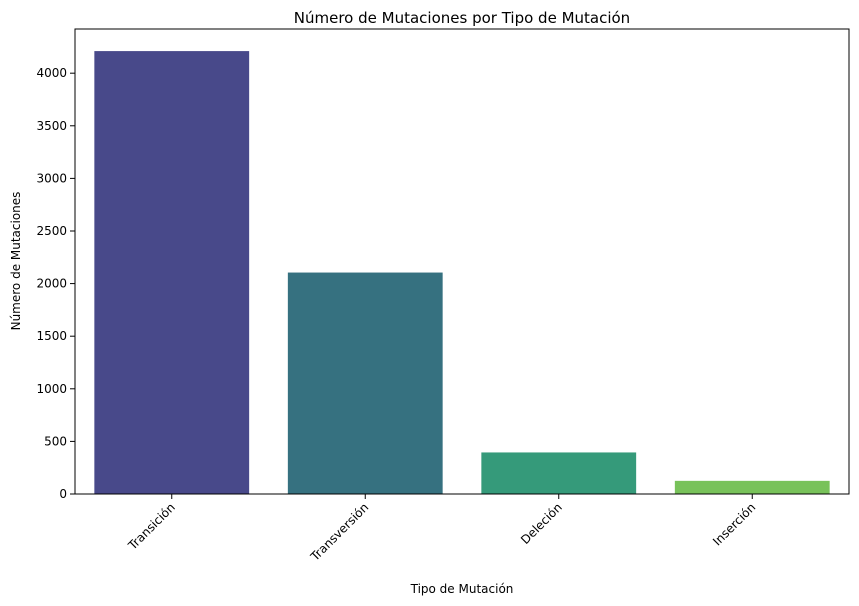  I want to click on y-axis-label: Número de Mutaciones, so click(16, 261).